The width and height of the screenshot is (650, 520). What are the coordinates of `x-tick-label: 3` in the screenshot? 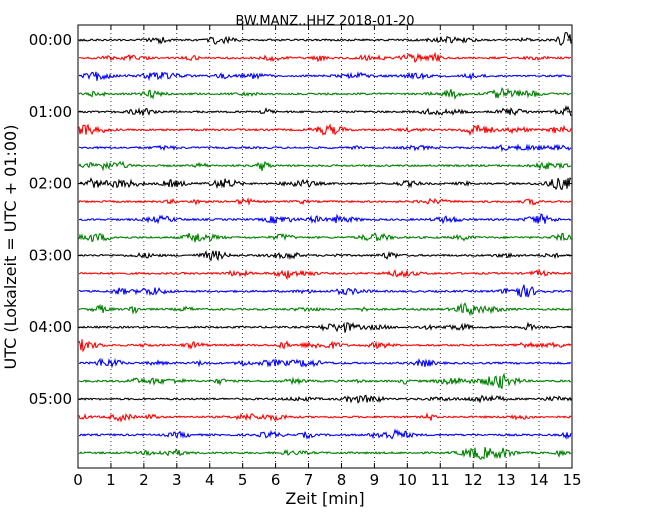 It's located at (177, 480).